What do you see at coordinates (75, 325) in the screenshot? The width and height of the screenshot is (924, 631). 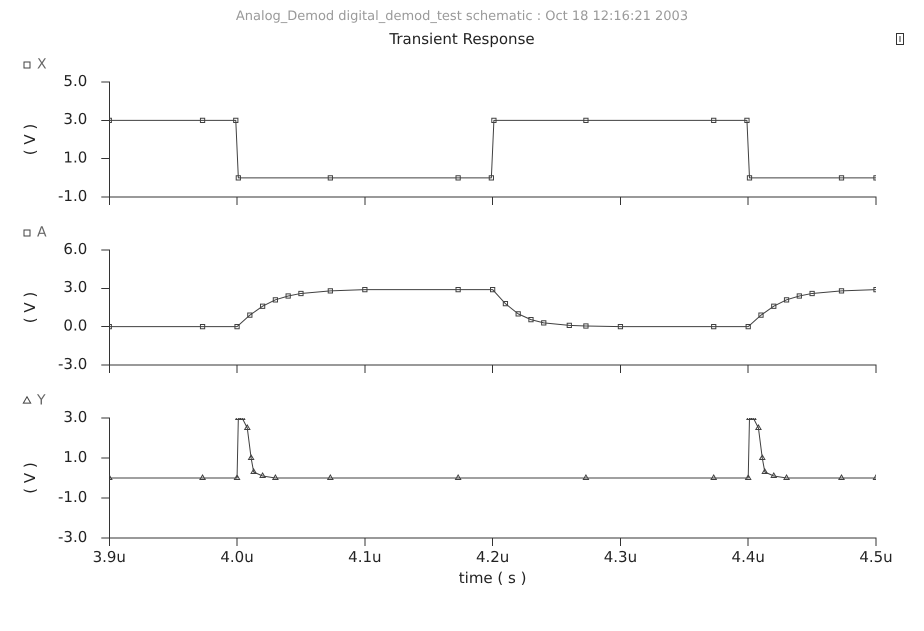 I see `y-tick-label: 0.0` at bounding box center [75, 325].